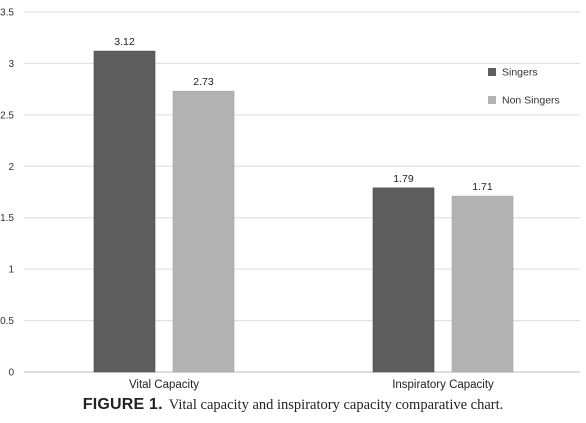  I want to click on y-tick-label: 1, so click(11, 270).